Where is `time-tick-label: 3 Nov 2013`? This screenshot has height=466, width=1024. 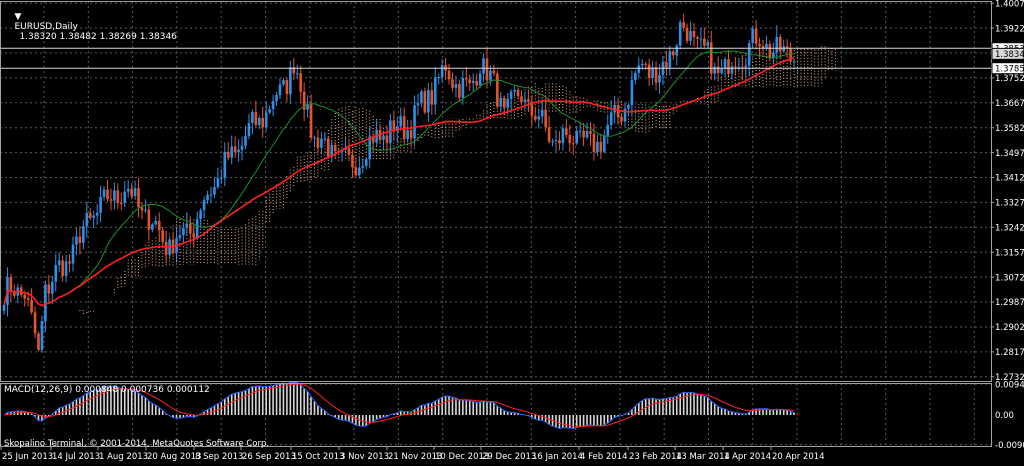 time-tick-label: 3 Nov 2013 is located at coordinates (364, 457).